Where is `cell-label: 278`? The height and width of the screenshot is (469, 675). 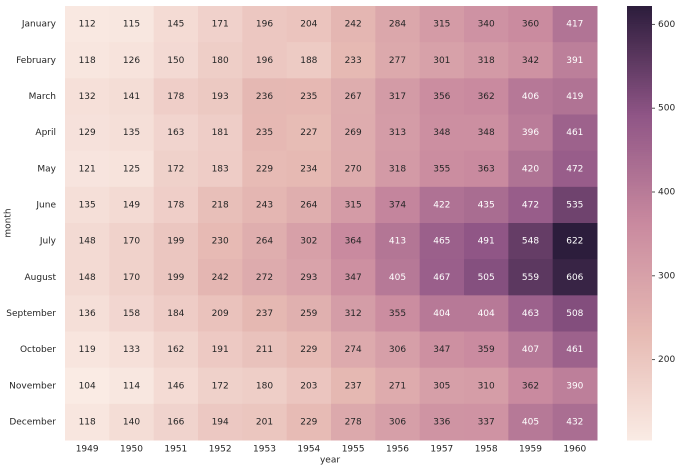 cell-label: 278 is located at coordinates (353, 422).